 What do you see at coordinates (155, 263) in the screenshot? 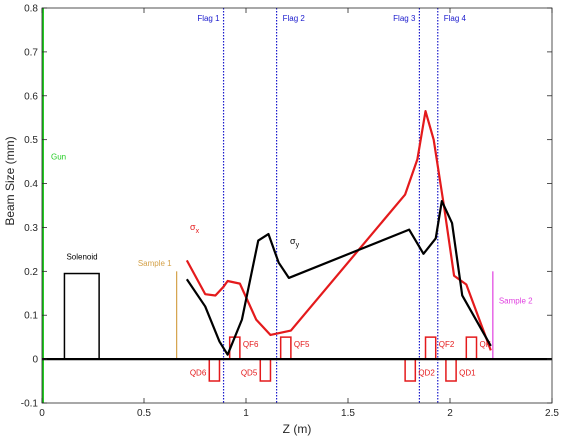
I see `sample-label-1: Sample 1` at bounding box center [155, 263].